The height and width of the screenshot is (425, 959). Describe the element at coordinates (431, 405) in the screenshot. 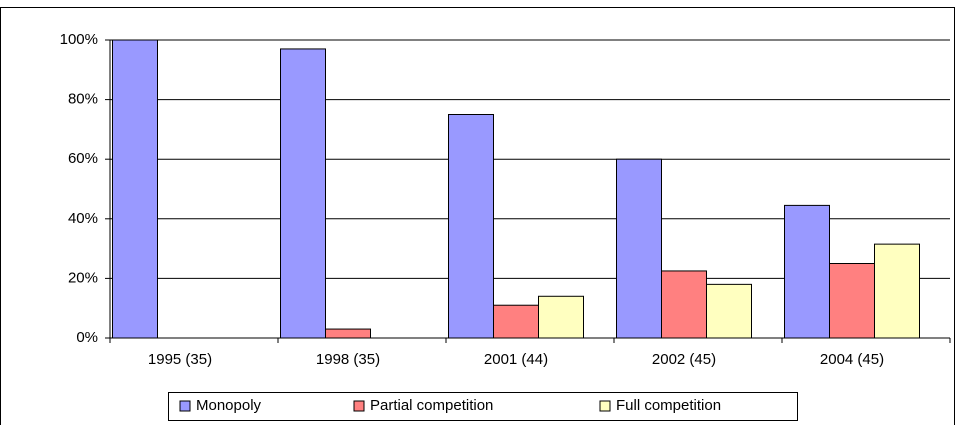

I see `legend-label: Partial competition` at that location.